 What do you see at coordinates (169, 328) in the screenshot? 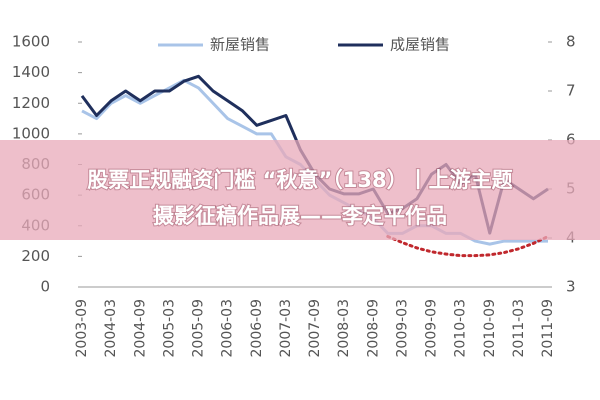
I see `x-tick-label: 2005-03` at bounding box center [169, 328].